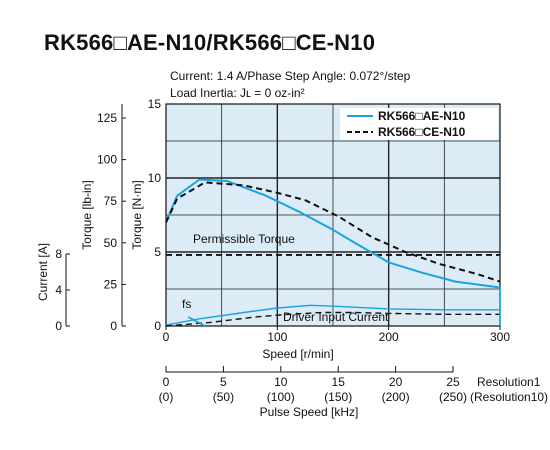 The width and height of the screenshot is (550, 450). What do you see at coordinates (111, 284) in the screenshot?
I see `y-tick-label-lbin: 25` at bounding box center [111, 284].